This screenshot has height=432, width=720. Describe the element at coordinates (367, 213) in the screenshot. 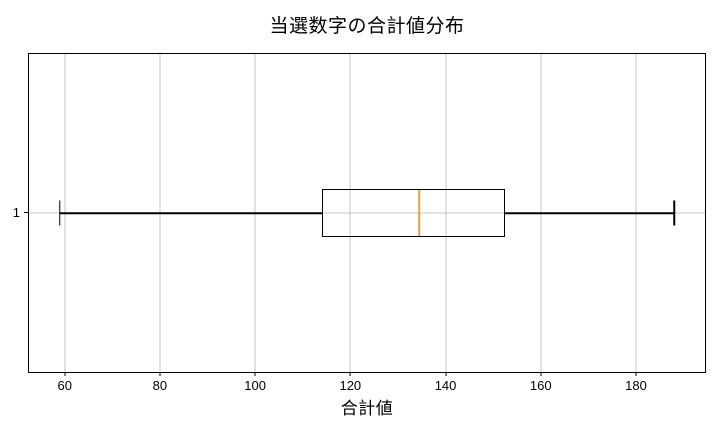

I see `horizontal-gridline` at that location.